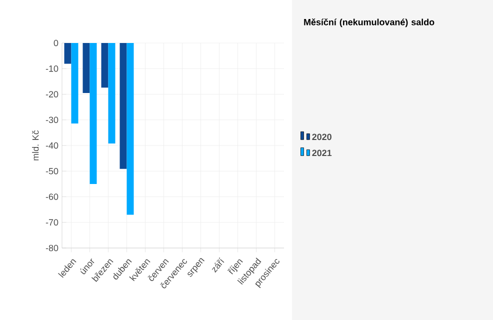 The image size is (493, 320). Describe the element at coordinates (52, 94) in the screenshot. I see `y-tick-label: -20` at that location.